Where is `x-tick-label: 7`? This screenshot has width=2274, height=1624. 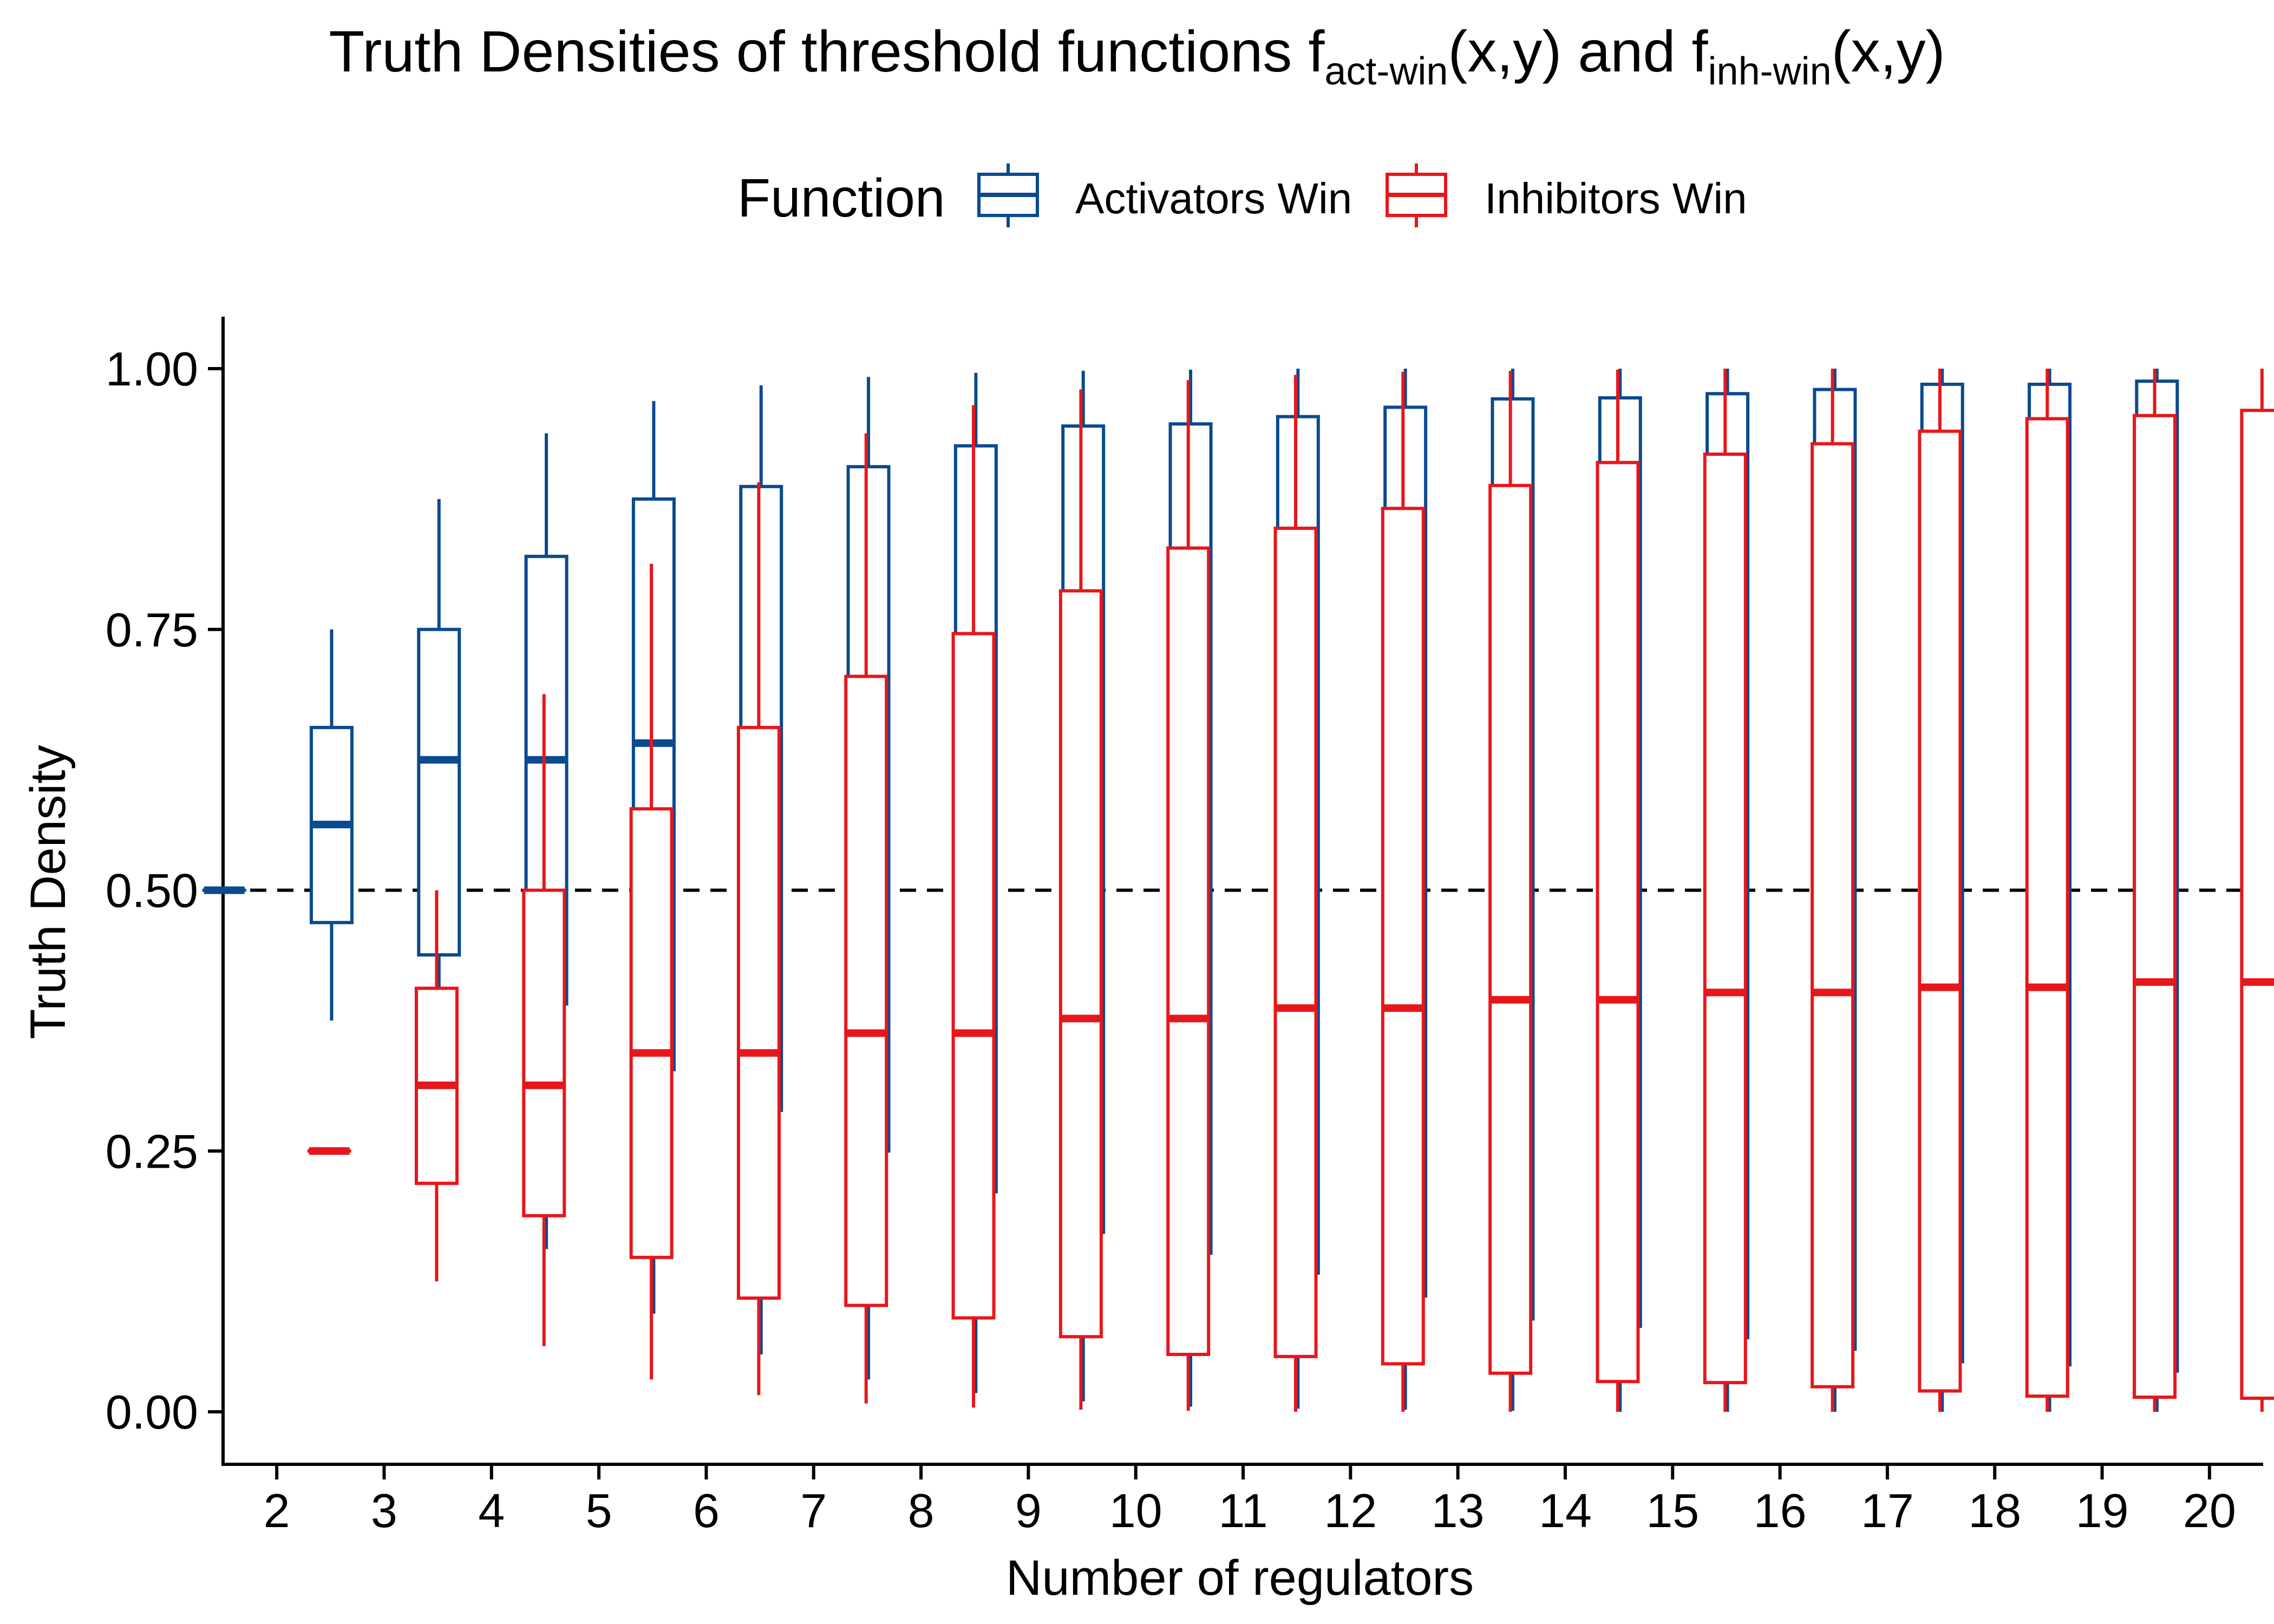
x-tick-label: 7 is located at coordinates (813, 1510).